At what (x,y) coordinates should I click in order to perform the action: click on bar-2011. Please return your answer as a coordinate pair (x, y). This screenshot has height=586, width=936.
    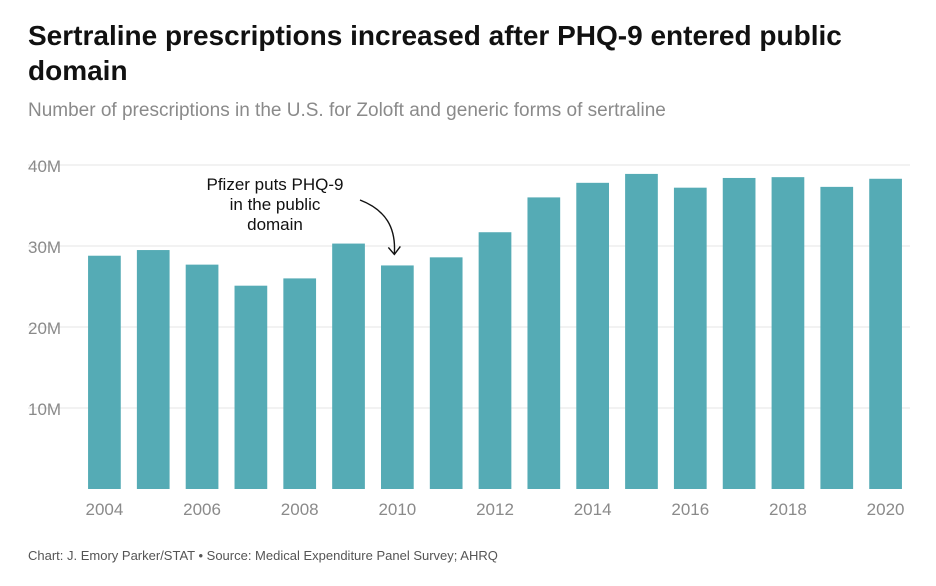
    Looking at the image, I should click on (446, 373).